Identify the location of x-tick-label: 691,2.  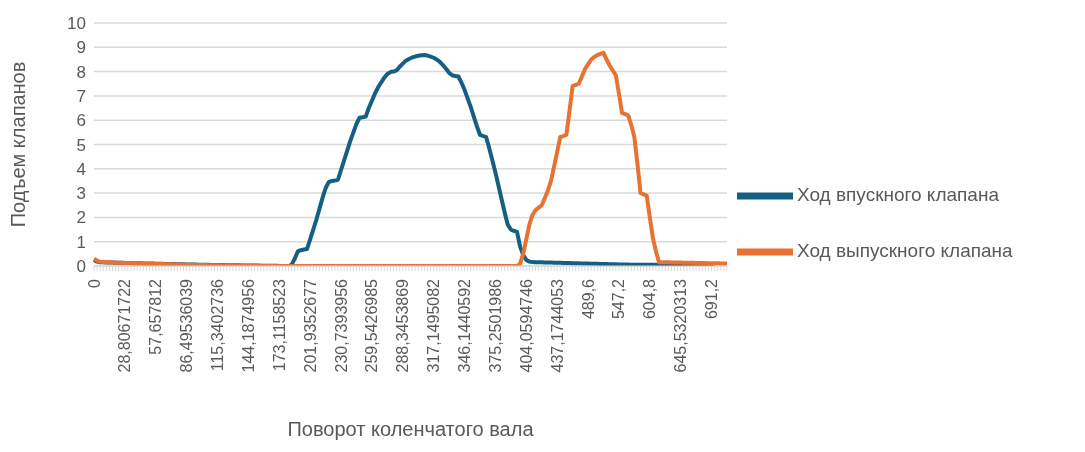
(712, 299).